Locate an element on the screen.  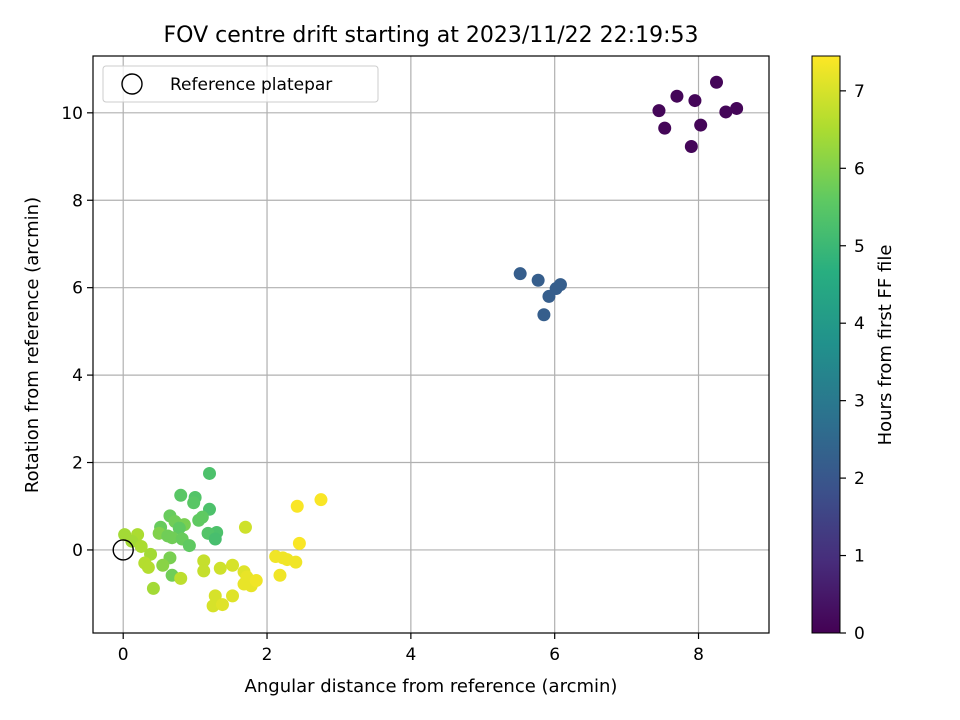
y-axis-ticks: 0 2 4 6 8 10 is located at coordinates (77, 332).